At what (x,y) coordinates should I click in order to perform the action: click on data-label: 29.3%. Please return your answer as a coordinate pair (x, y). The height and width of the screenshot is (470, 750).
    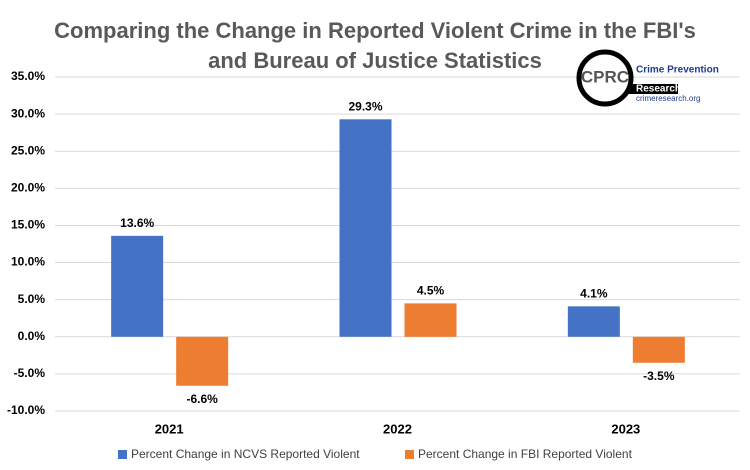
    Looking at the image, I should click on (365, 106).